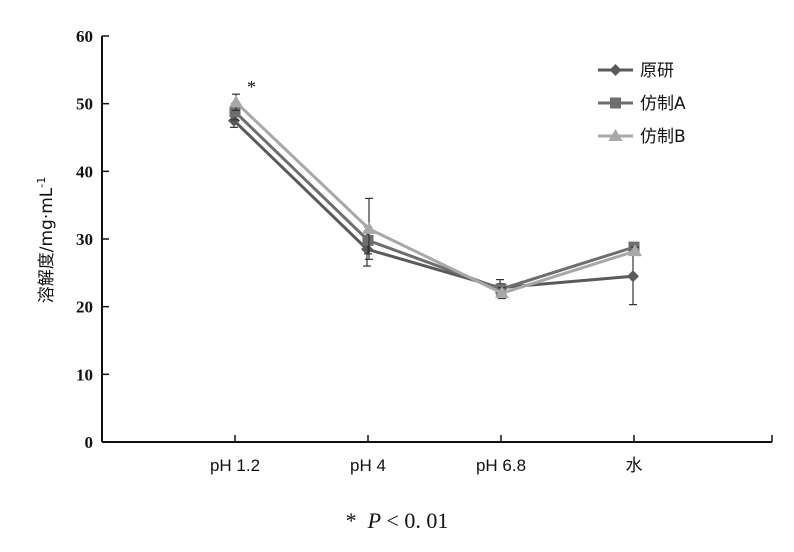 The width and height of the screenshot is (794, 552). I want to click on legend-label: 原研, so click(657, 71).